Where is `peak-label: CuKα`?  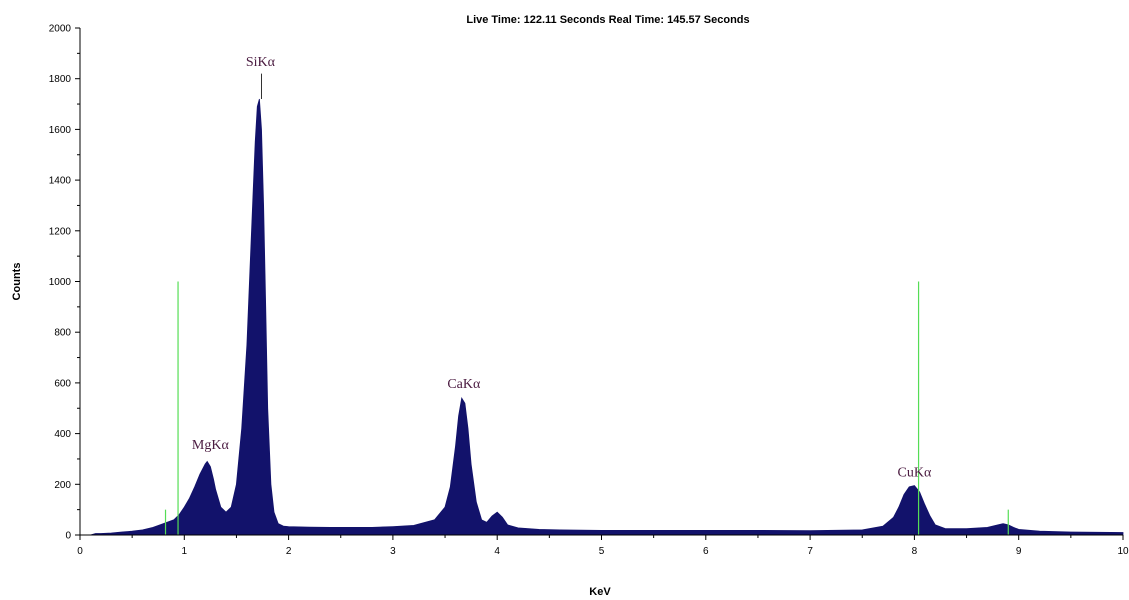
peak-label: CuKα is located at coordinates (915, 473).